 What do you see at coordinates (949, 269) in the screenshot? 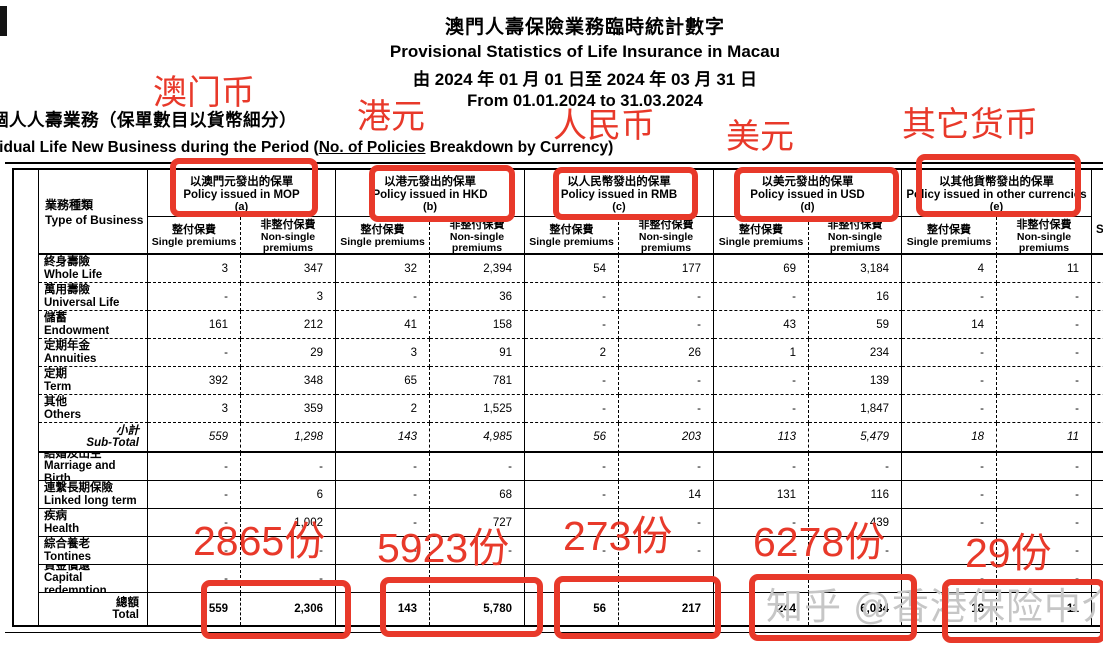
I see `cell-whole-life-other-single: 4` at bounding box center [949, 269].